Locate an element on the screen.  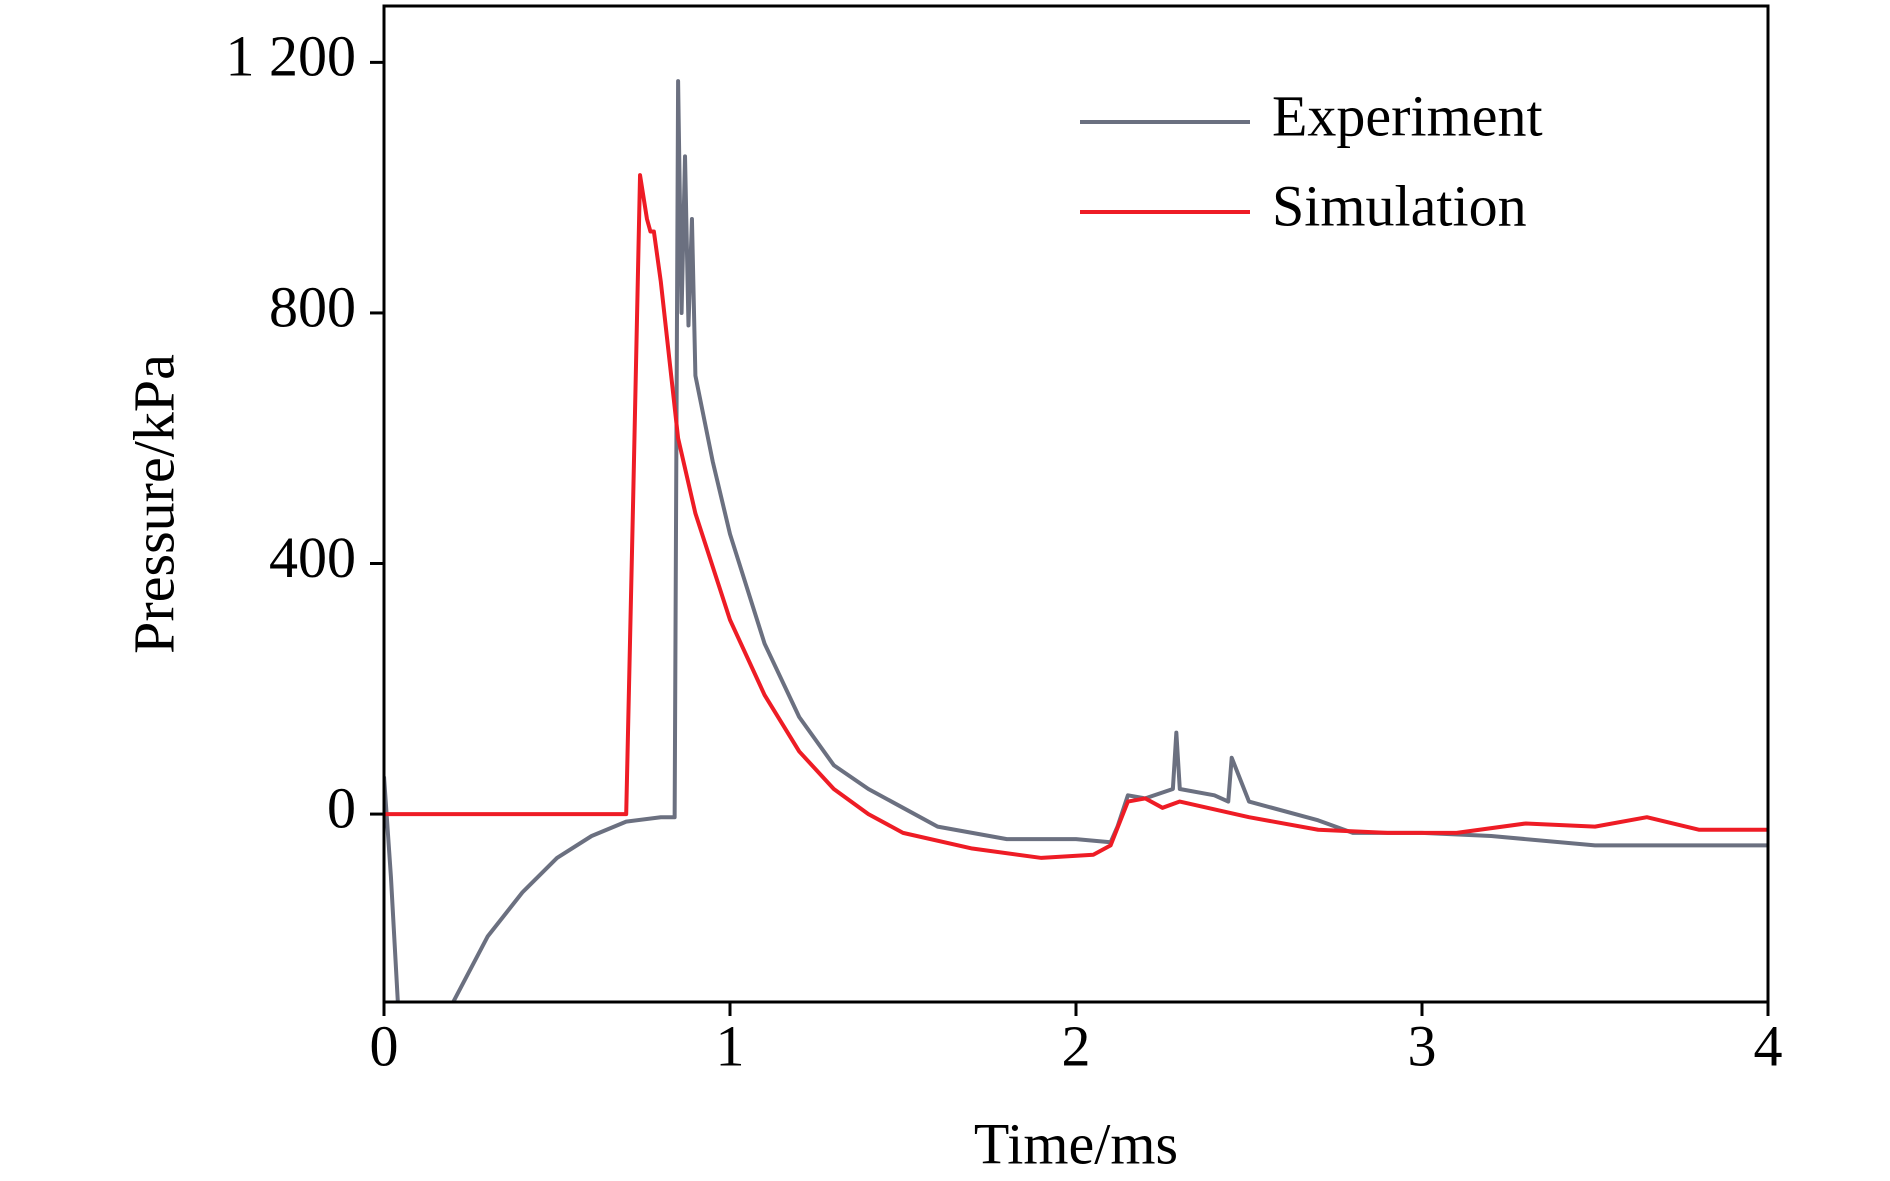
x-tick-label: 3 is located at coordinates (1422, 1045).